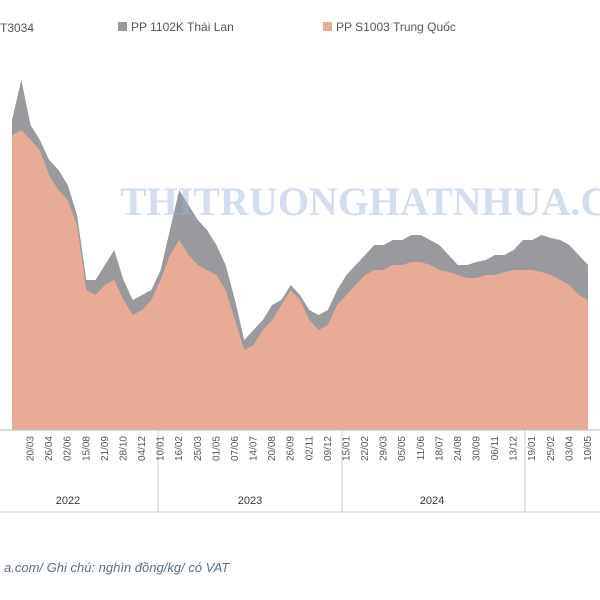 The image size is (600, 600). I want to click on x-tick-label: 04/12, so click(142, 448).